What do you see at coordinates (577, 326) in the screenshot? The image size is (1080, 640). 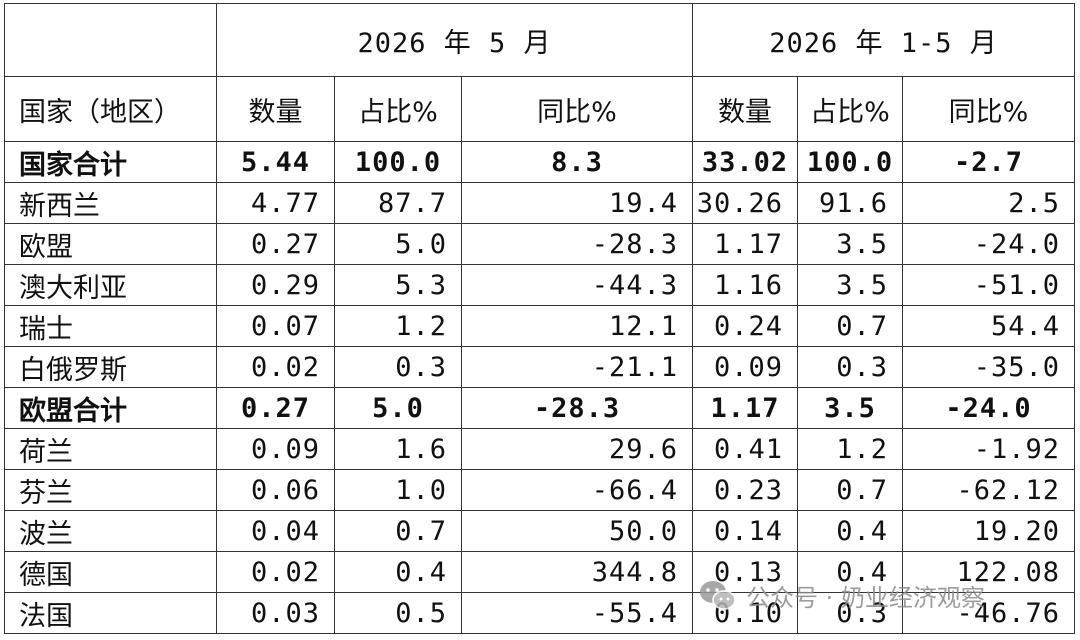 I see `may-yoy-cell: 12.1` at bounding box center [577, 326].